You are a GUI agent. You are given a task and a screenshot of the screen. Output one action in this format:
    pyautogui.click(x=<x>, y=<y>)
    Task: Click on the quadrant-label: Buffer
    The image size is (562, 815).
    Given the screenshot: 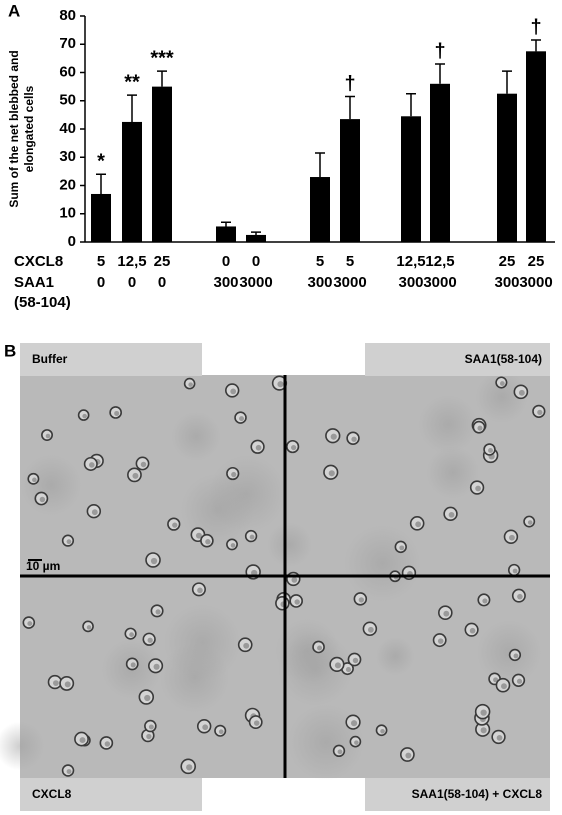 What is the action you would take?
    pyautogui.click(x=50, y=359)
    